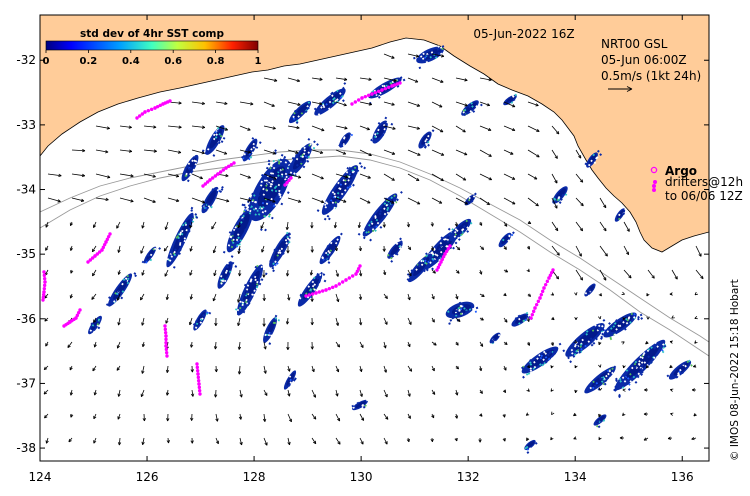  What do you see at coordinates (634, 44) in the screenshot?
I see `currents-product: NRT00 GSL` at bounding box center [634, 44].